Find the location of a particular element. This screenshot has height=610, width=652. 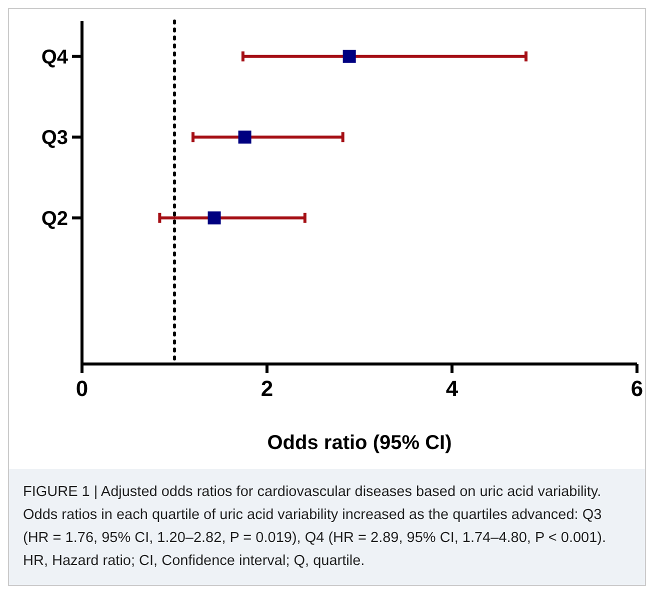

y-tick-label: Q4 is located at coordinates (55, 57).